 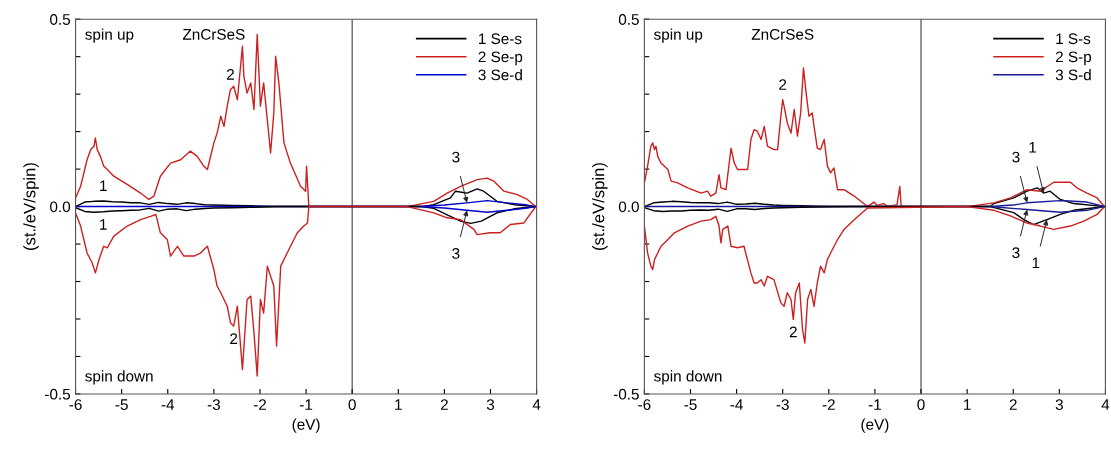 I want to click on legend-label: 2 Se-p, so click(x=500, y=58).